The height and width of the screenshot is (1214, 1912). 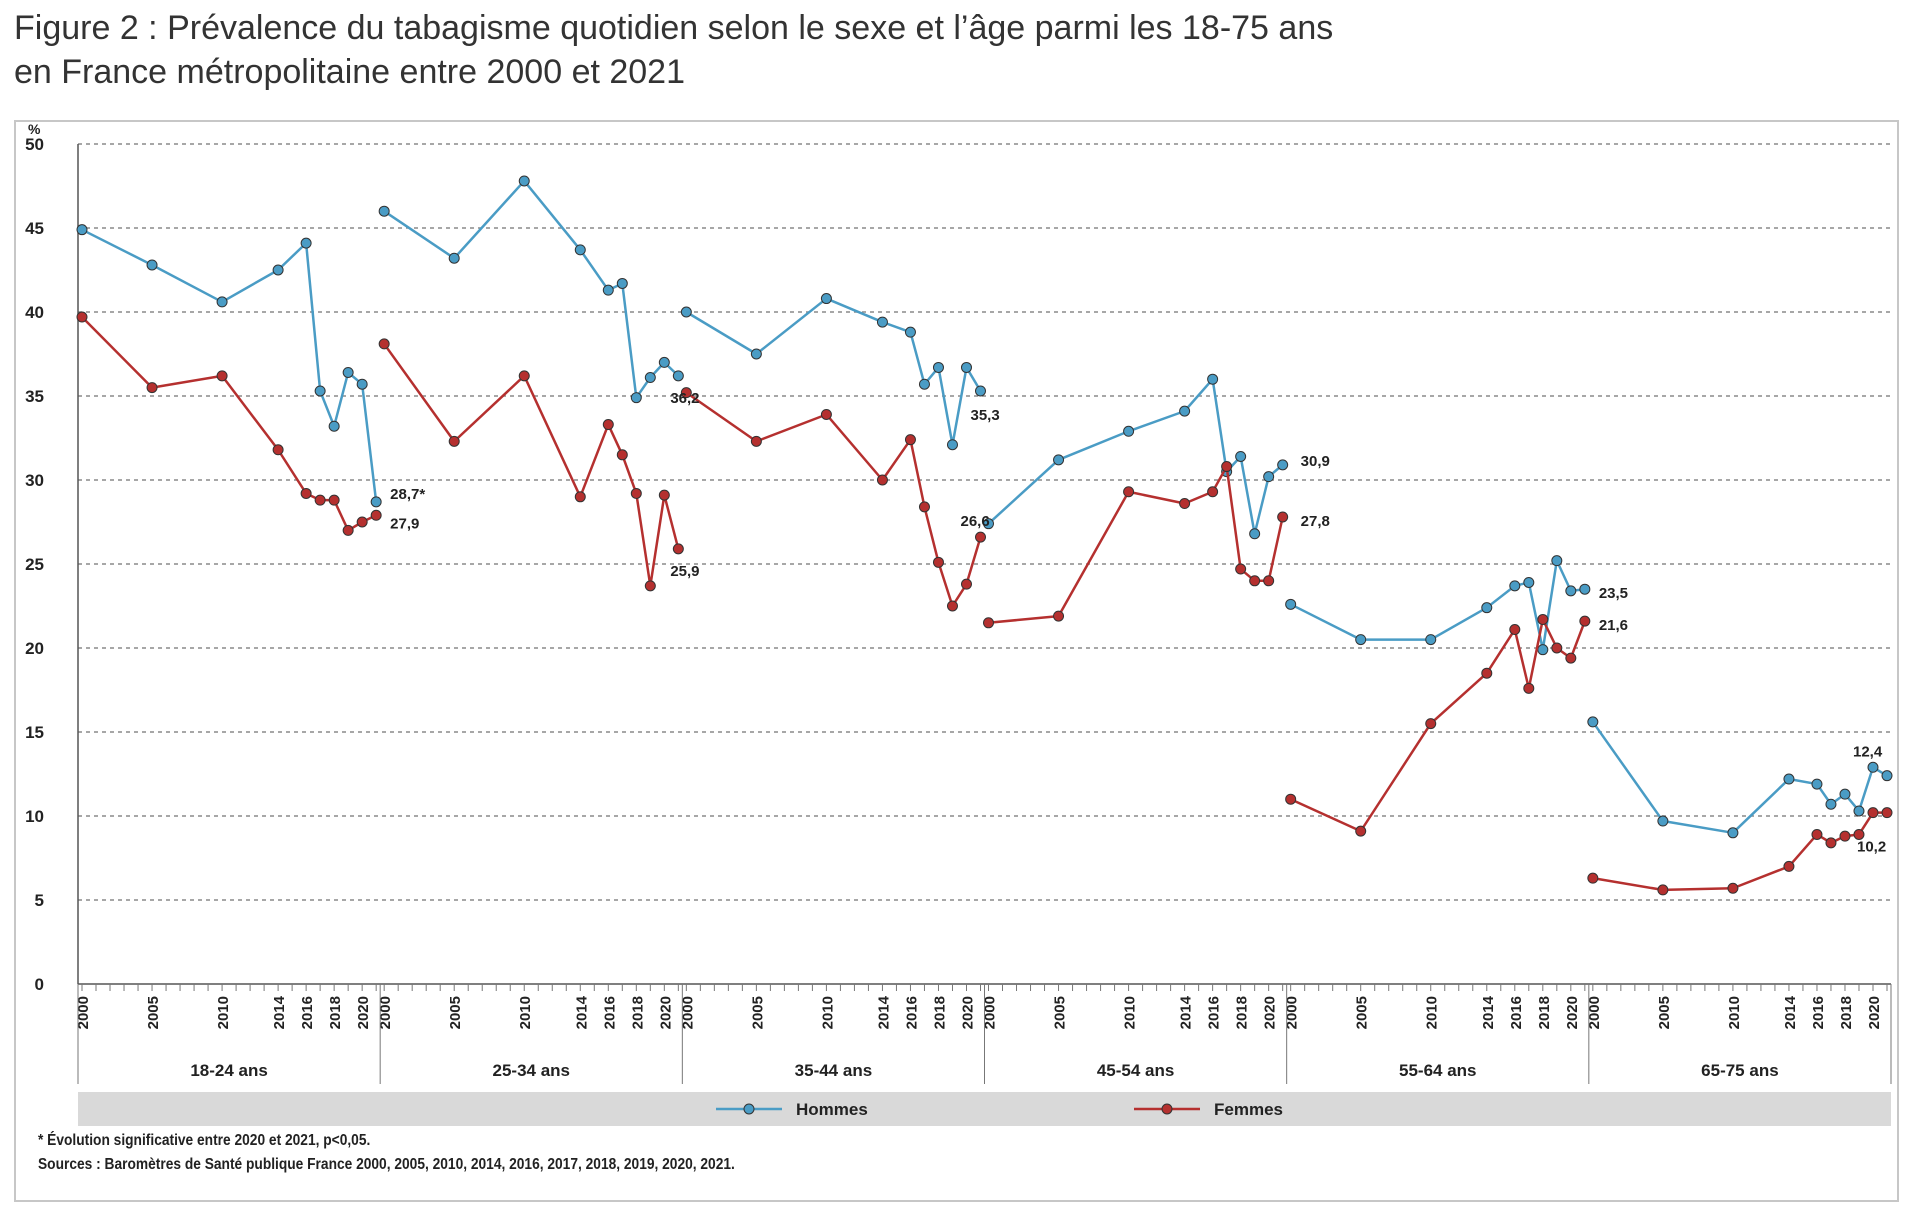 I want to click on group-label: 65-75 ans, so click(x=1740, y=1070).